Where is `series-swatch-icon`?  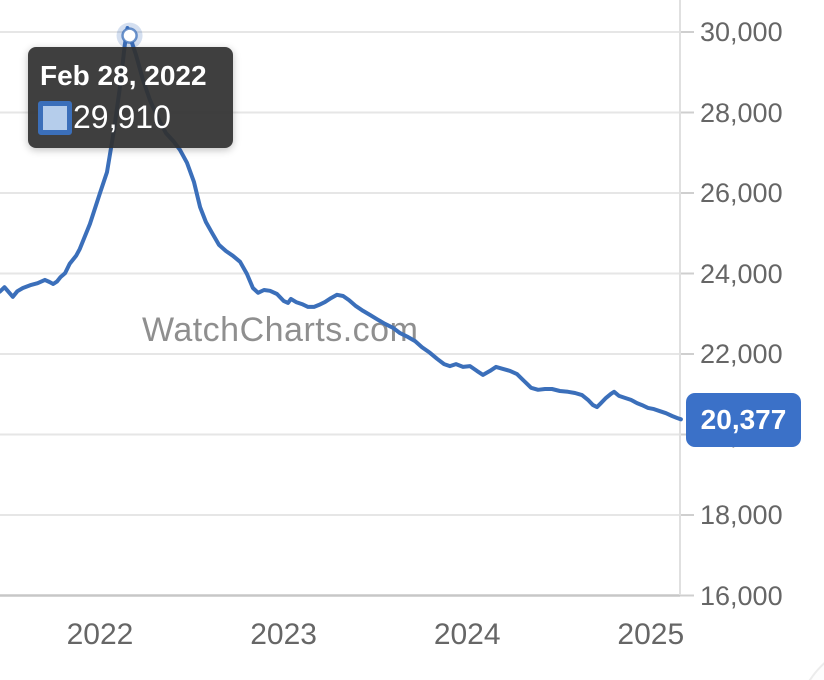
series-swatch-icon is located at coordinates (55, 117).